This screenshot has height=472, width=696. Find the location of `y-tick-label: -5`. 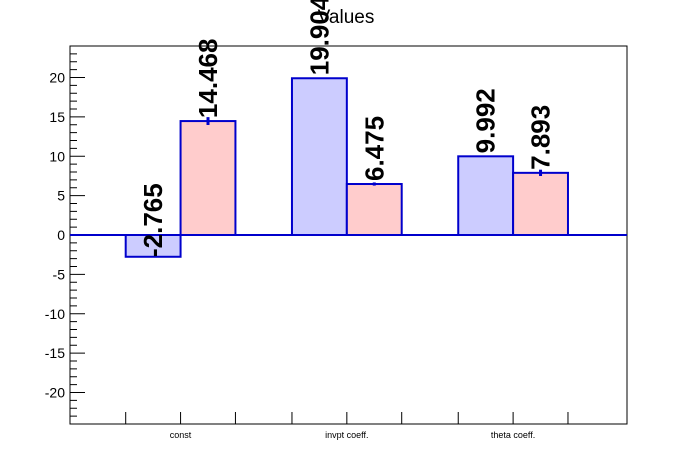

y-tick-label: -5 is located at coordinates (59, 274).